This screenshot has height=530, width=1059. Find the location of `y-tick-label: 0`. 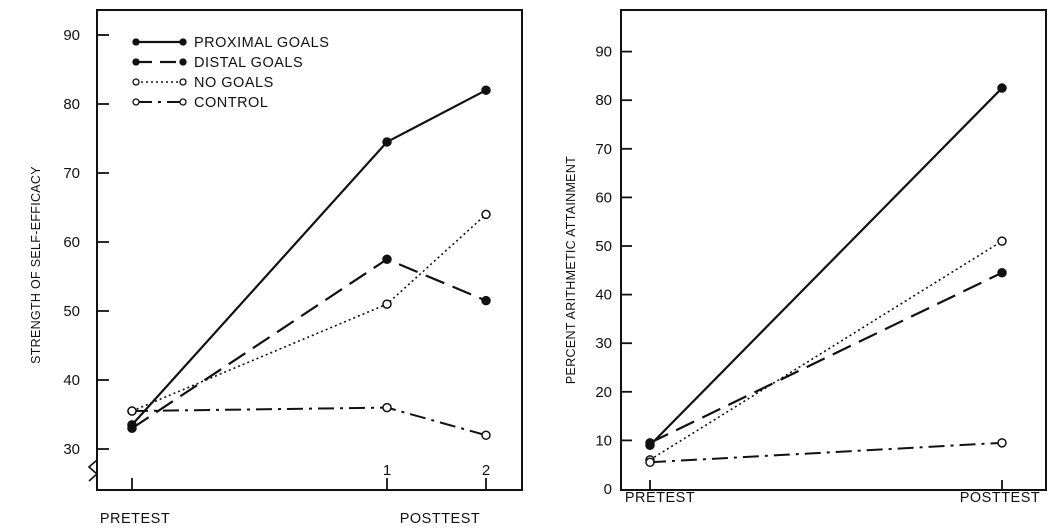

y-tick-label: 0 is located at coordinates (608, 489).